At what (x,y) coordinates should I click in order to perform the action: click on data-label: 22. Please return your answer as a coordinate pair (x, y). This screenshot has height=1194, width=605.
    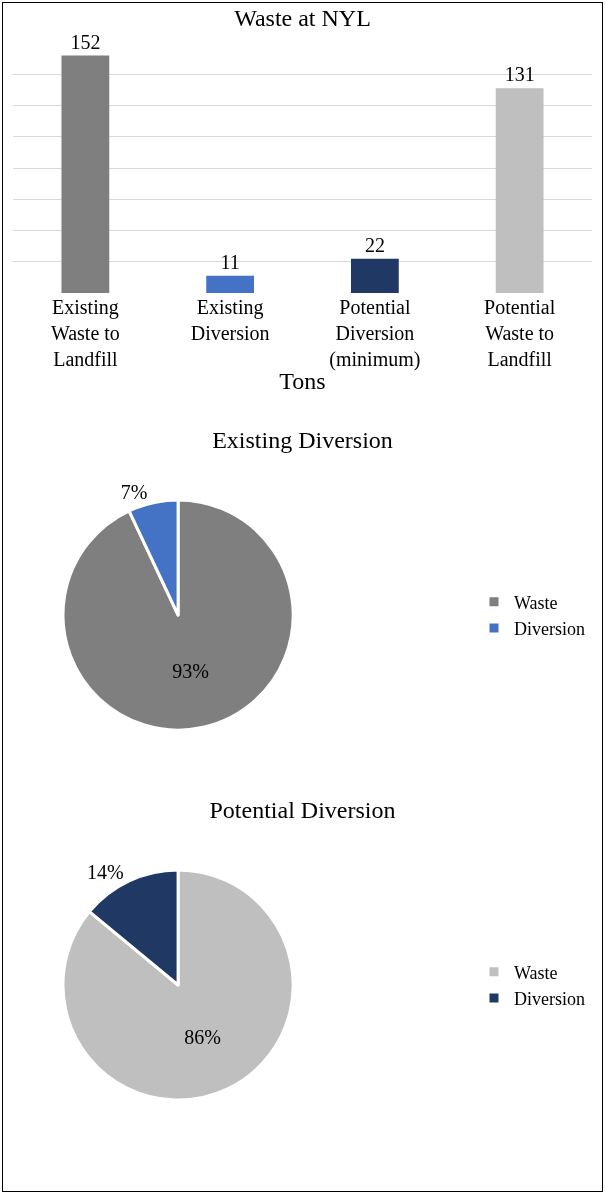
    Looking at the image, I should click on (374, 244).